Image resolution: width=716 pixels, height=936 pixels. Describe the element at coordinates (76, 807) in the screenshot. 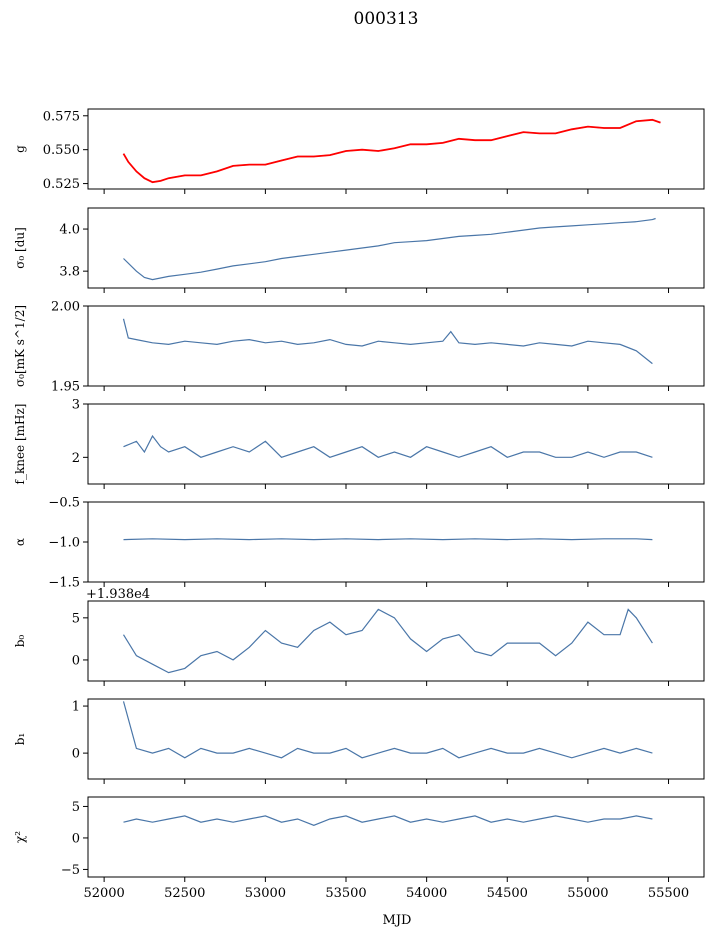

I see `ytick-label-chi2: 5` at that location.